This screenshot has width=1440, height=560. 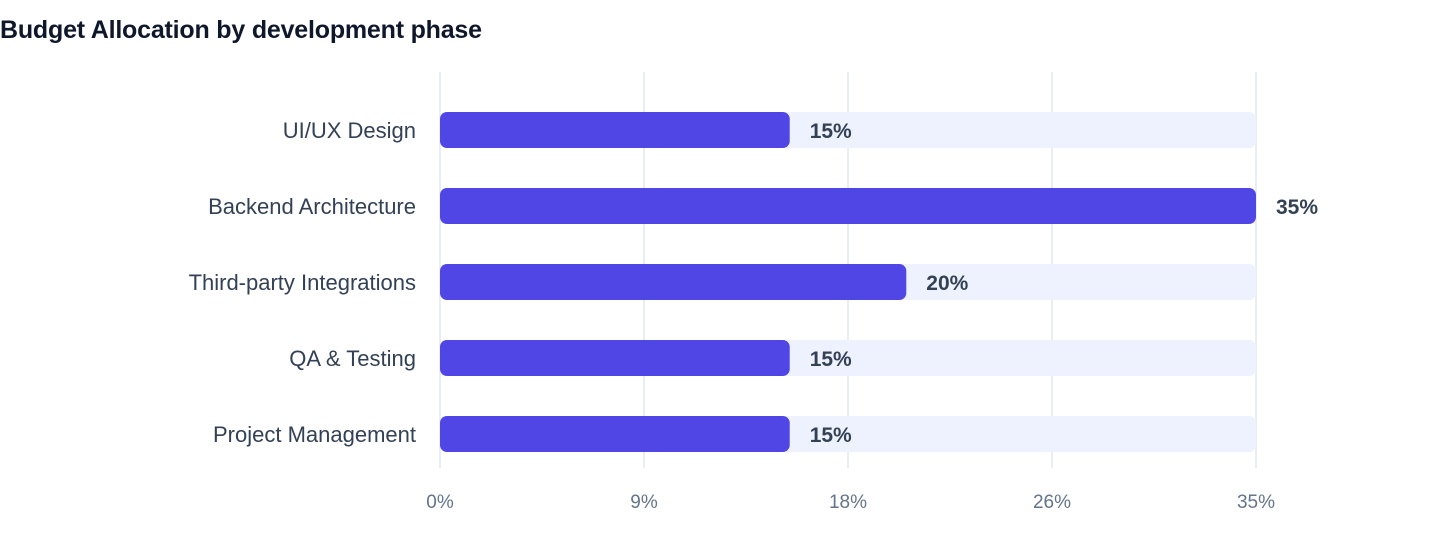 I want to click on chart-title: Budget Allocation by development phase, so click(x=241, y=30).